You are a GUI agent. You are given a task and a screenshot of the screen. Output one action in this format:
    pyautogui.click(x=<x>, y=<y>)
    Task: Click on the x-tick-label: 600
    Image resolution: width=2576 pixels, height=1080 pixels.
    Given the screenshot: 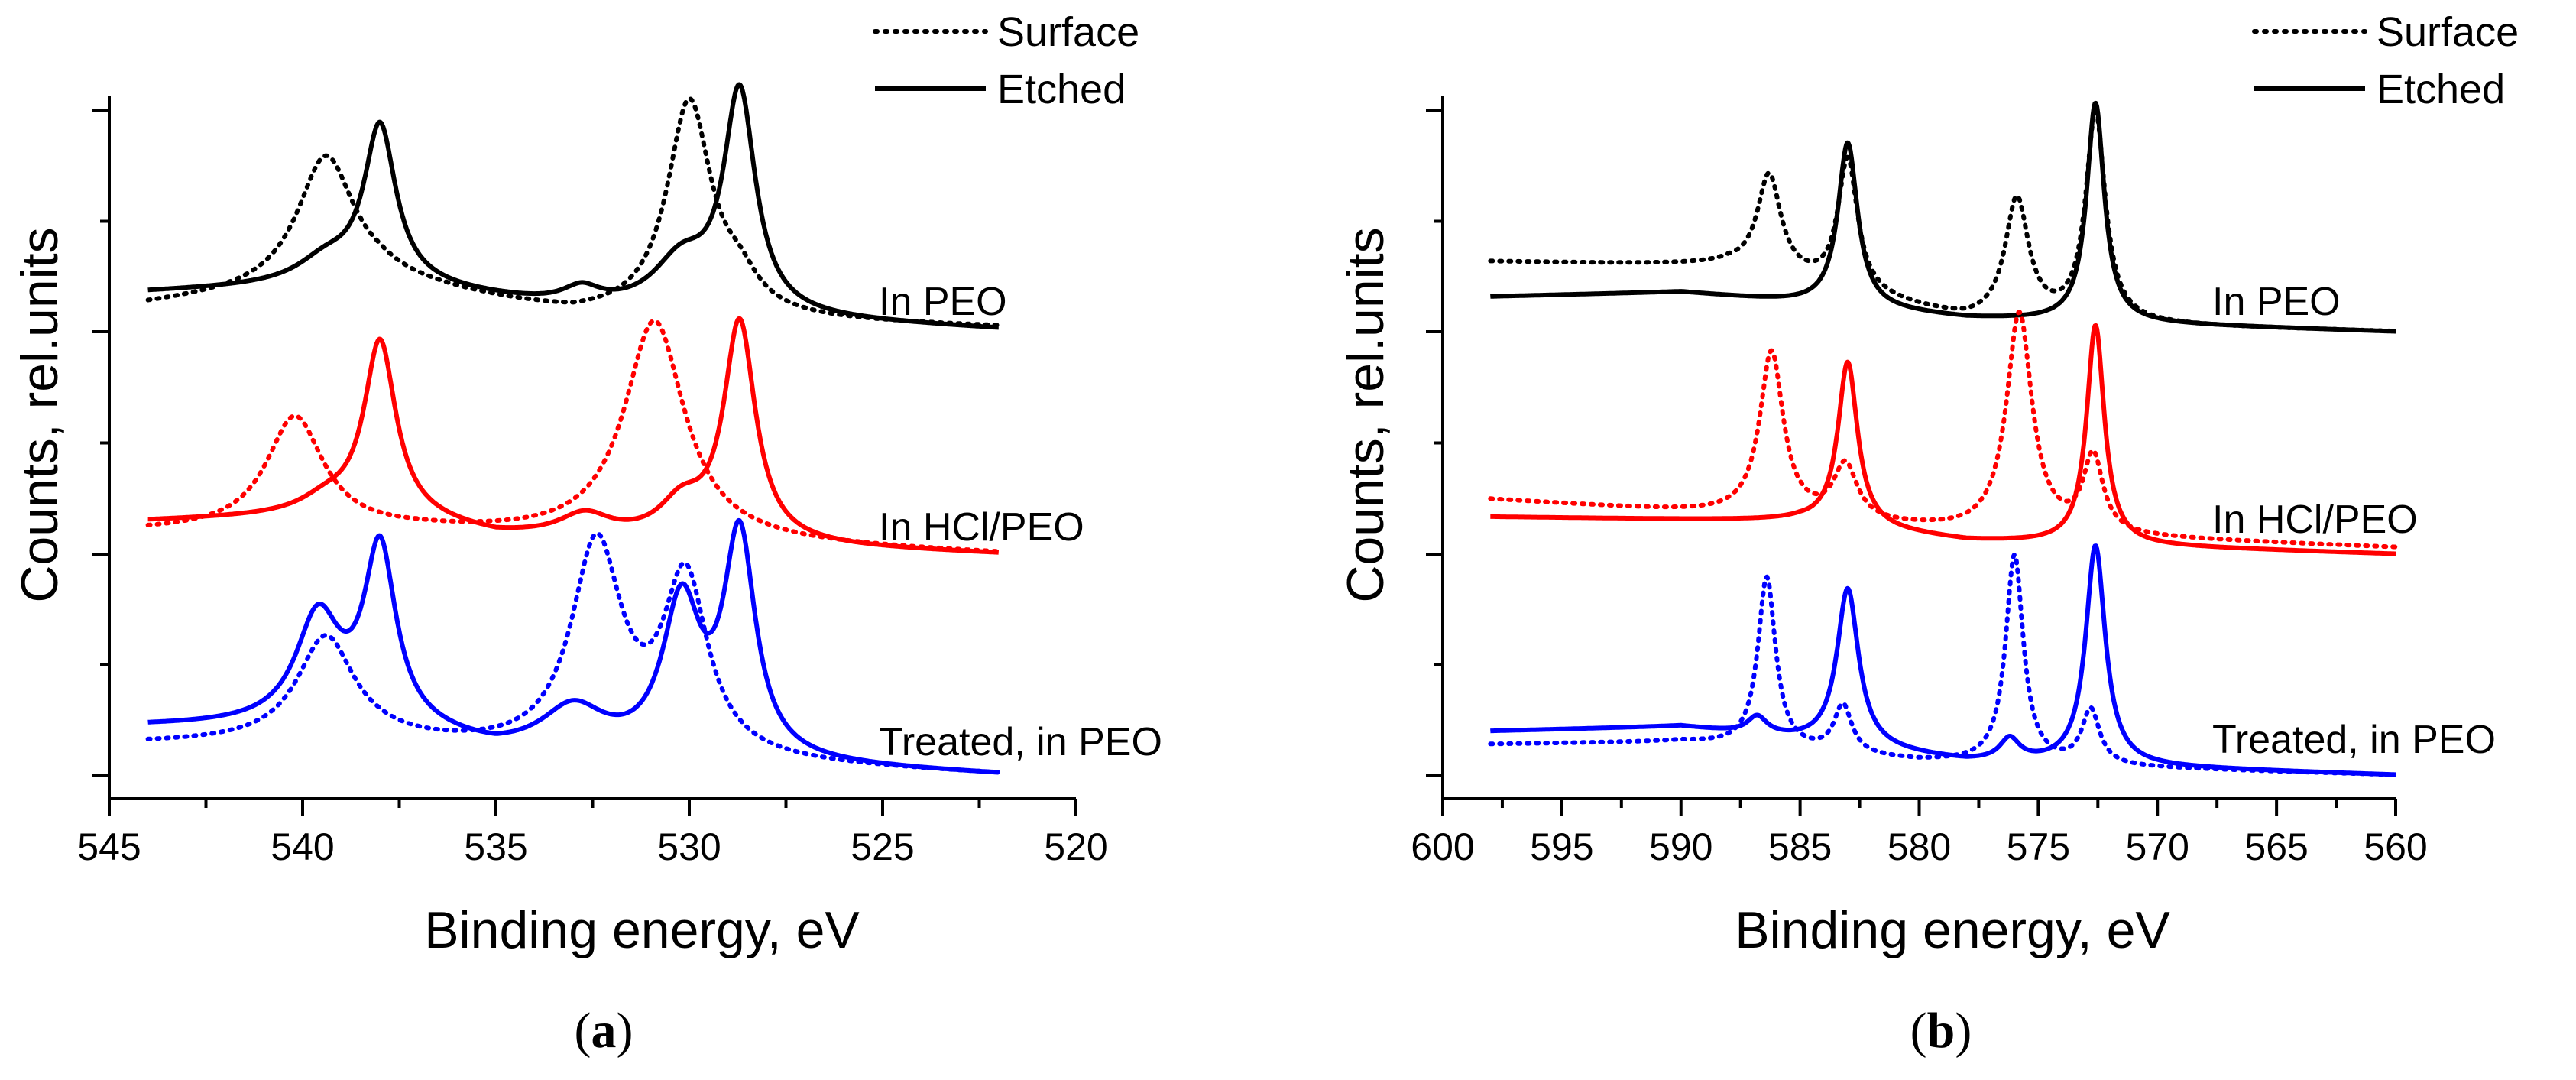 What is the action you would take?
    pyautogui.click(x=1442, y=846)
    